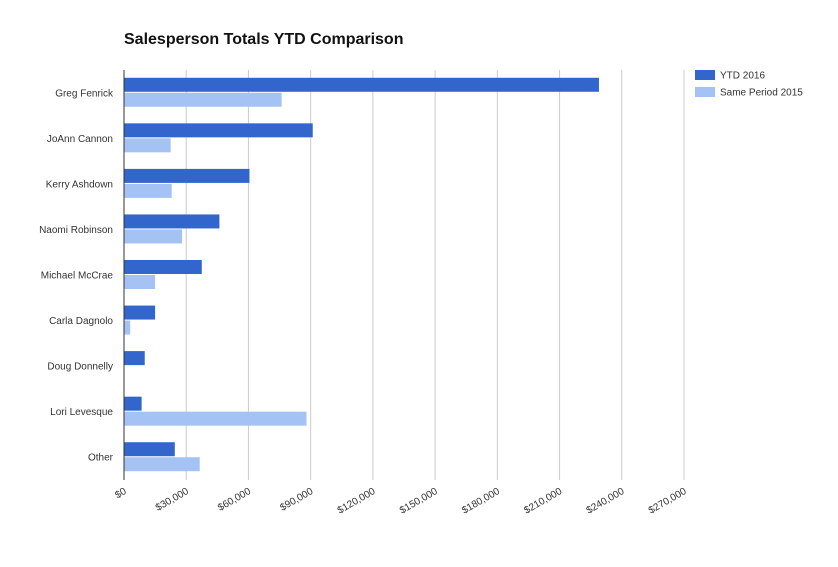  What do you see at coordinates (357, 501) in the screenshot?
I see `x-tick-120-000: $120,000` at bounding box center [357, 501].